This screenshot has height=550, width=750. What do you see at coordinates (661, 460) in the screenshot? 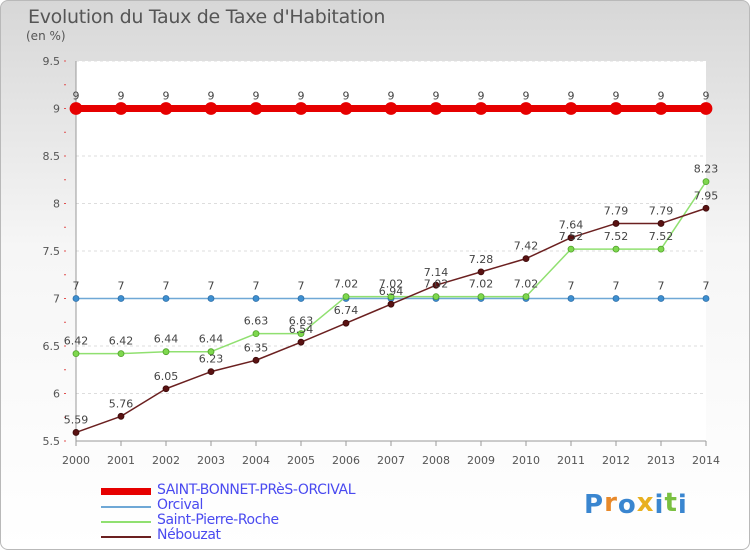
I see `x-tick-label: 2013` at bounding box center [661, 460].